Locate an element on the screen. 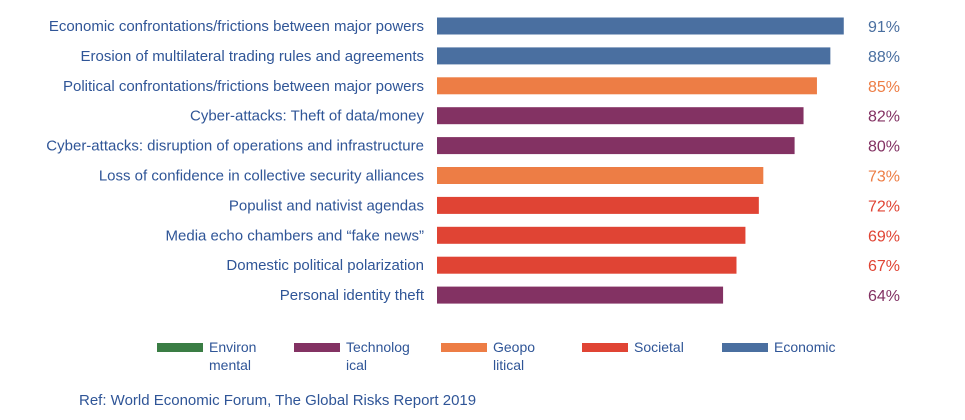 This screenshot has width=965, height=420. bar-economic-confrontations-frictions-between-major-powers is located at coordinates (640, 26).